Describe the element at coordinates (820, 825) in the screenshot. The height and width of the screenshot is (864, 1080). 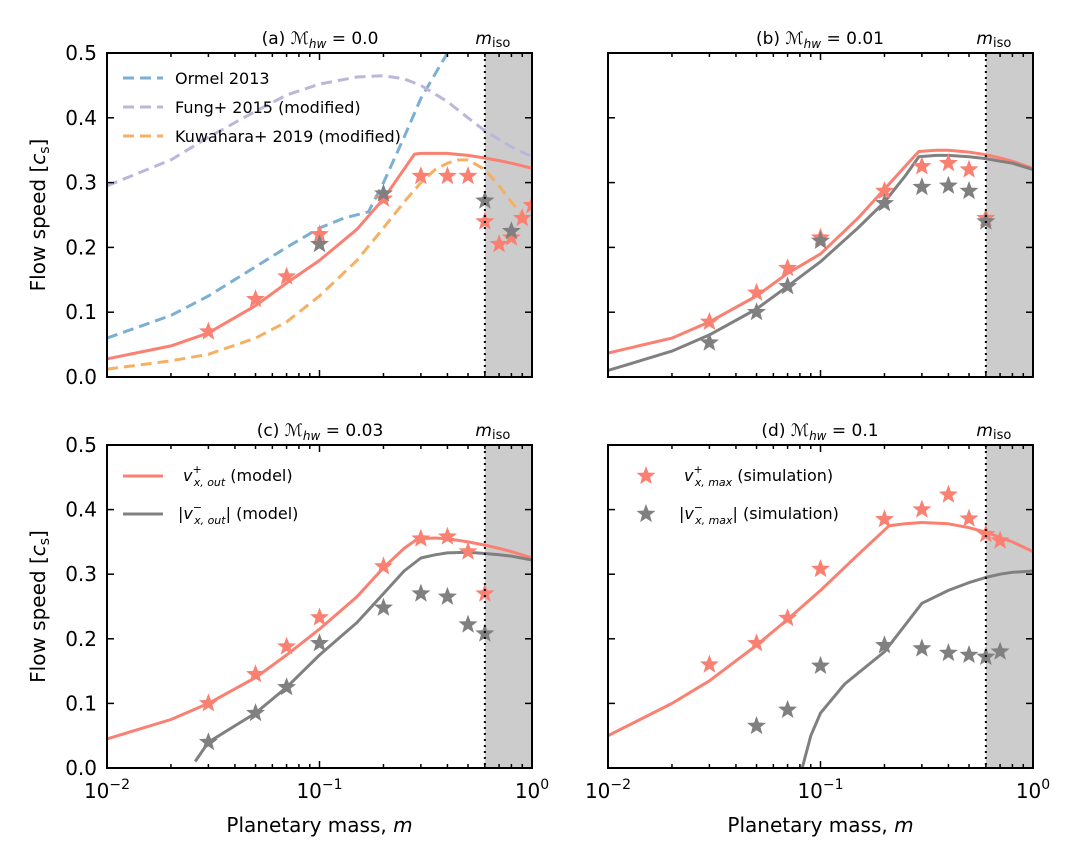
I see `x-axis-label: Planetary mass, m` at that location.